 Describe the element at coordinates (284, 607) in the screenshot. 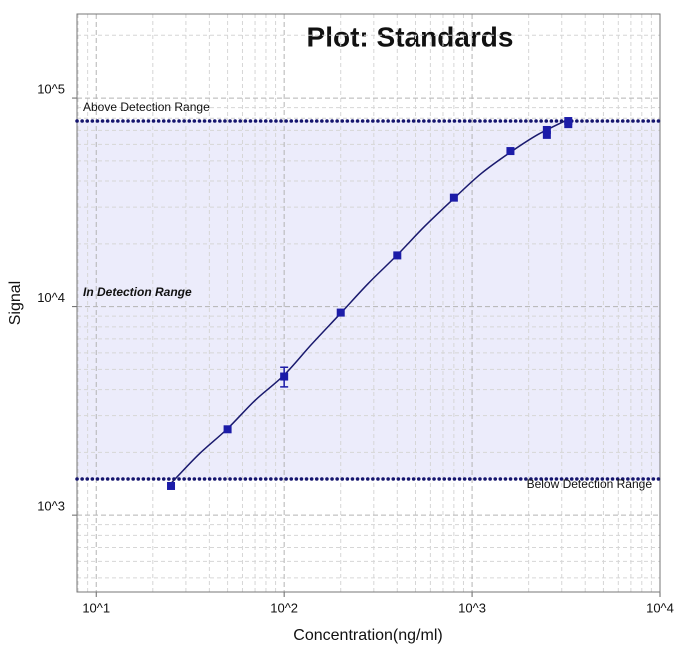

I see `x-tick-label: 10^2` at that location.